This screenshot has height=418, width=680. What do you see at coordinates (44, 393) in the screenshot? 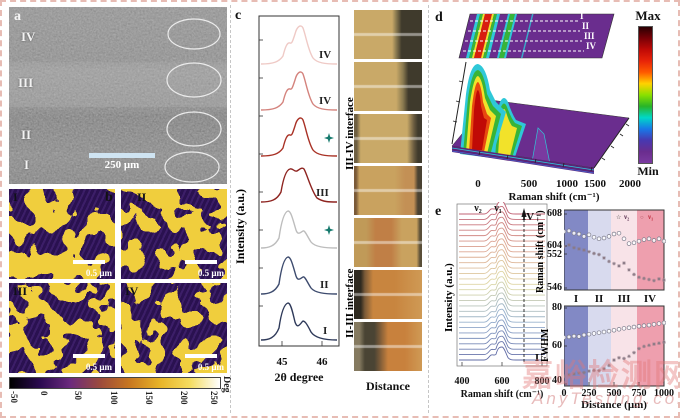
I see `colorbar-tick: 0` at bounding box center [44, 393].